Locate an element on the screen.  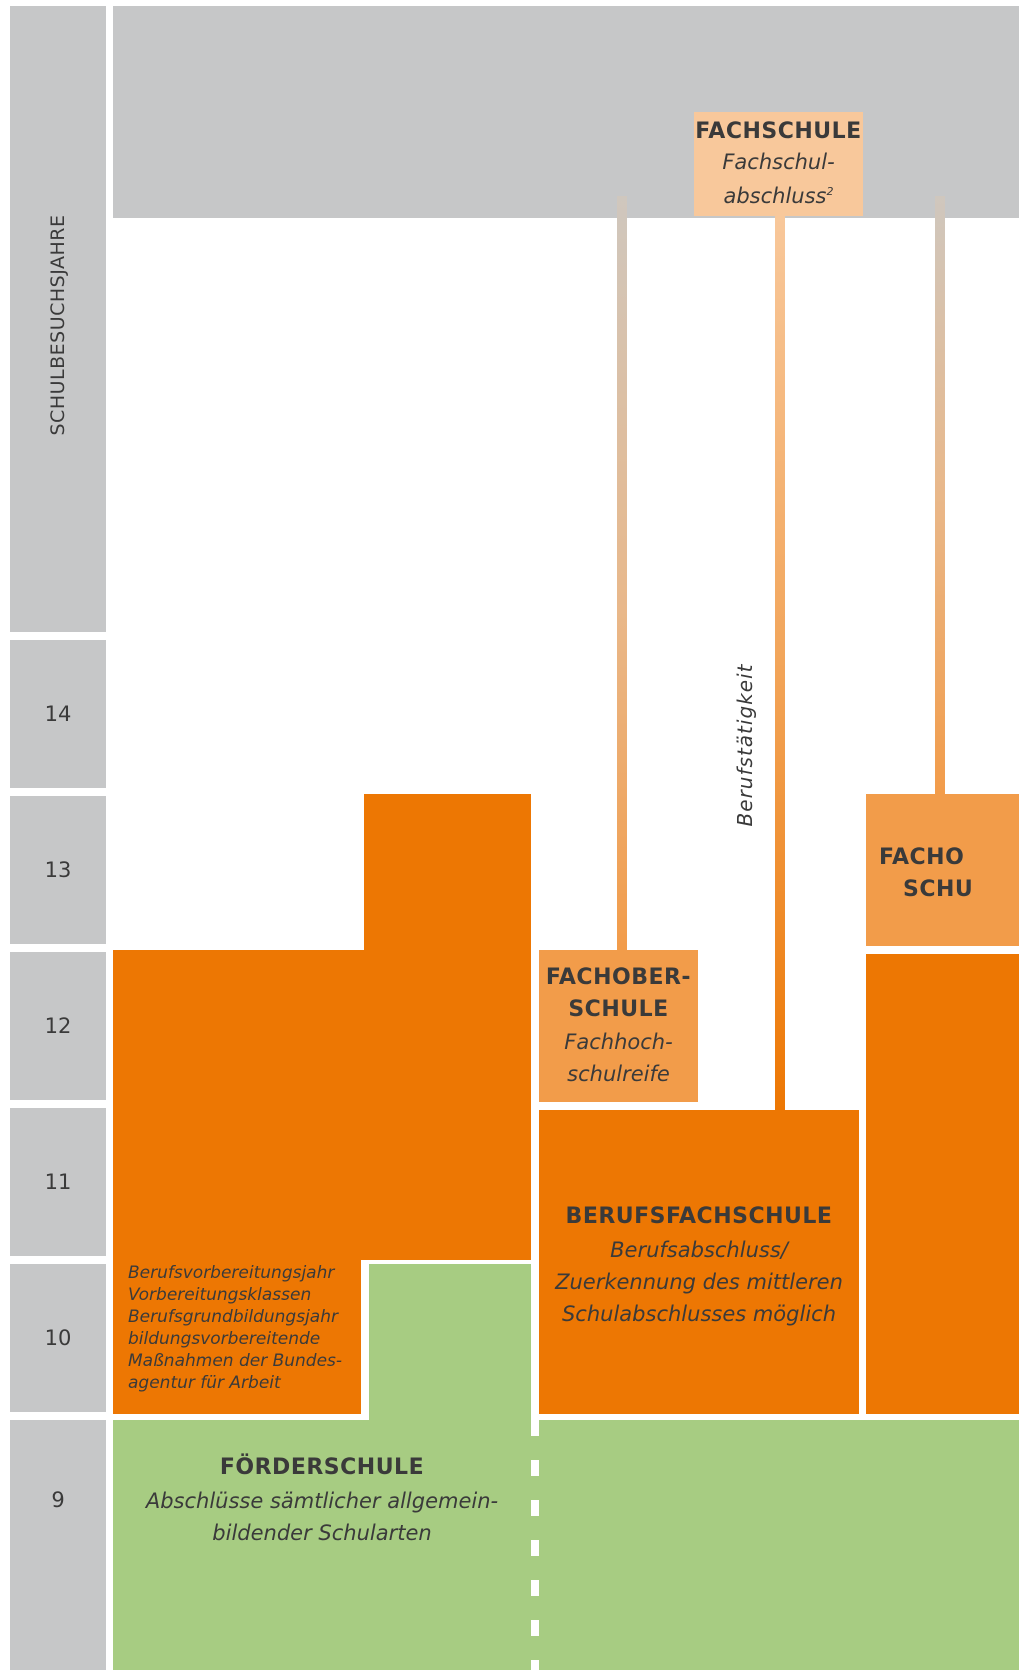
year-label: 12 is located at coordinates (58, 1026).